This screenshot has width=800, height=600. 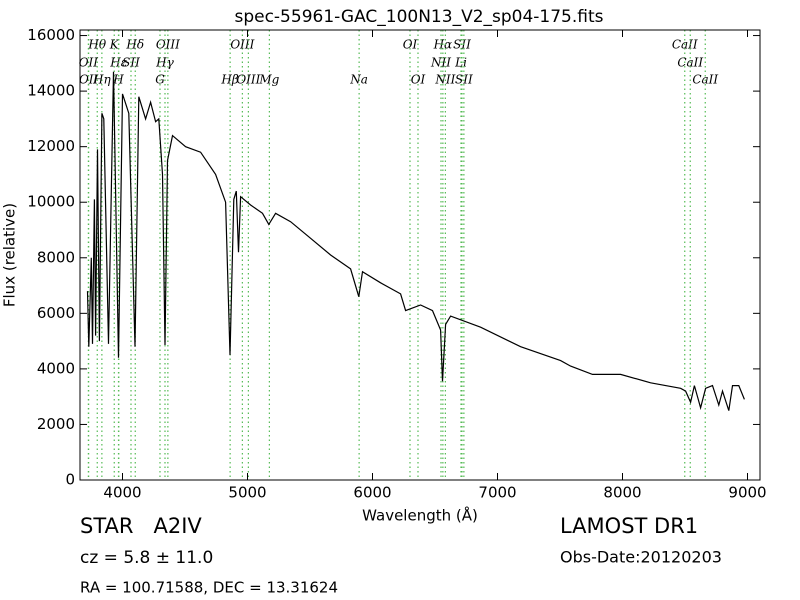 I want to click on spectral-line-label: Mg, so click(x=268, y=80).